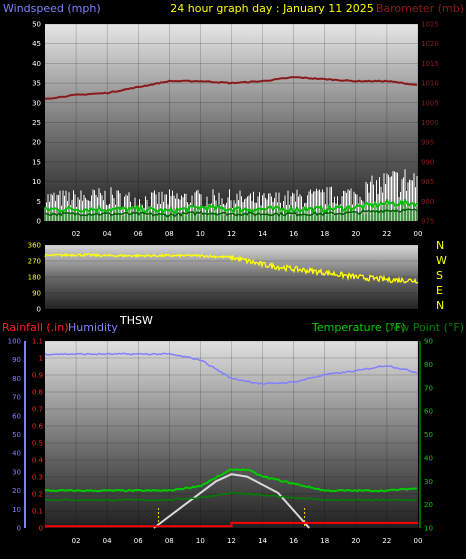  I want to click on humidity-tick-label: 30, so click(16, 472).